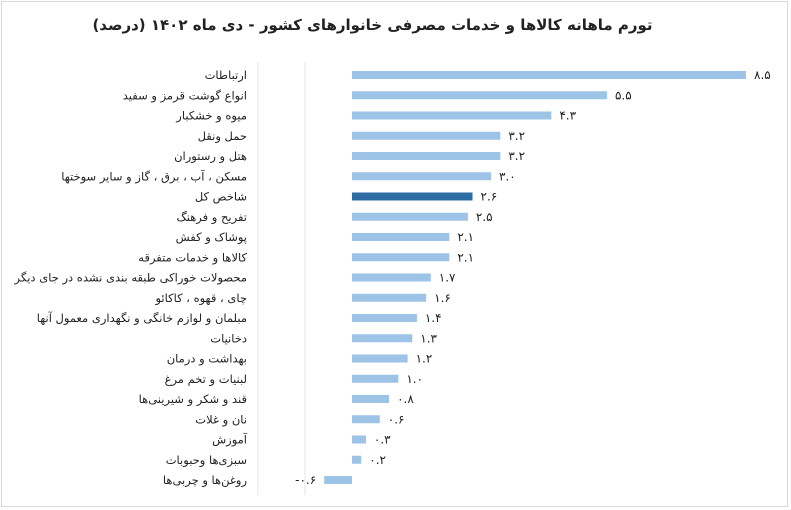 The width and height of the screenshot is (791, 510). I want to click on category-label: ارتباطات, so click(226, 75).